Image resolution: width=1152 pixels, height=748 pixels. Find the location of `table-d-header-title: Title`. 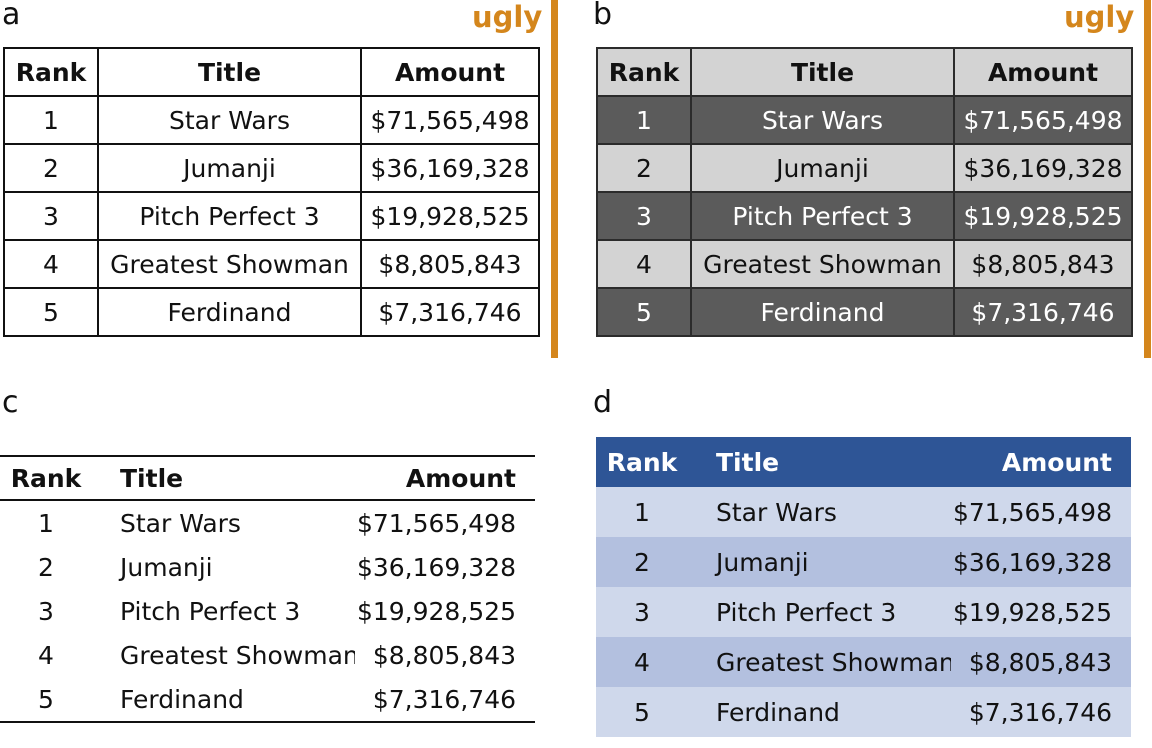

table-d-header-title: Title is located at coordinates (819, 462).